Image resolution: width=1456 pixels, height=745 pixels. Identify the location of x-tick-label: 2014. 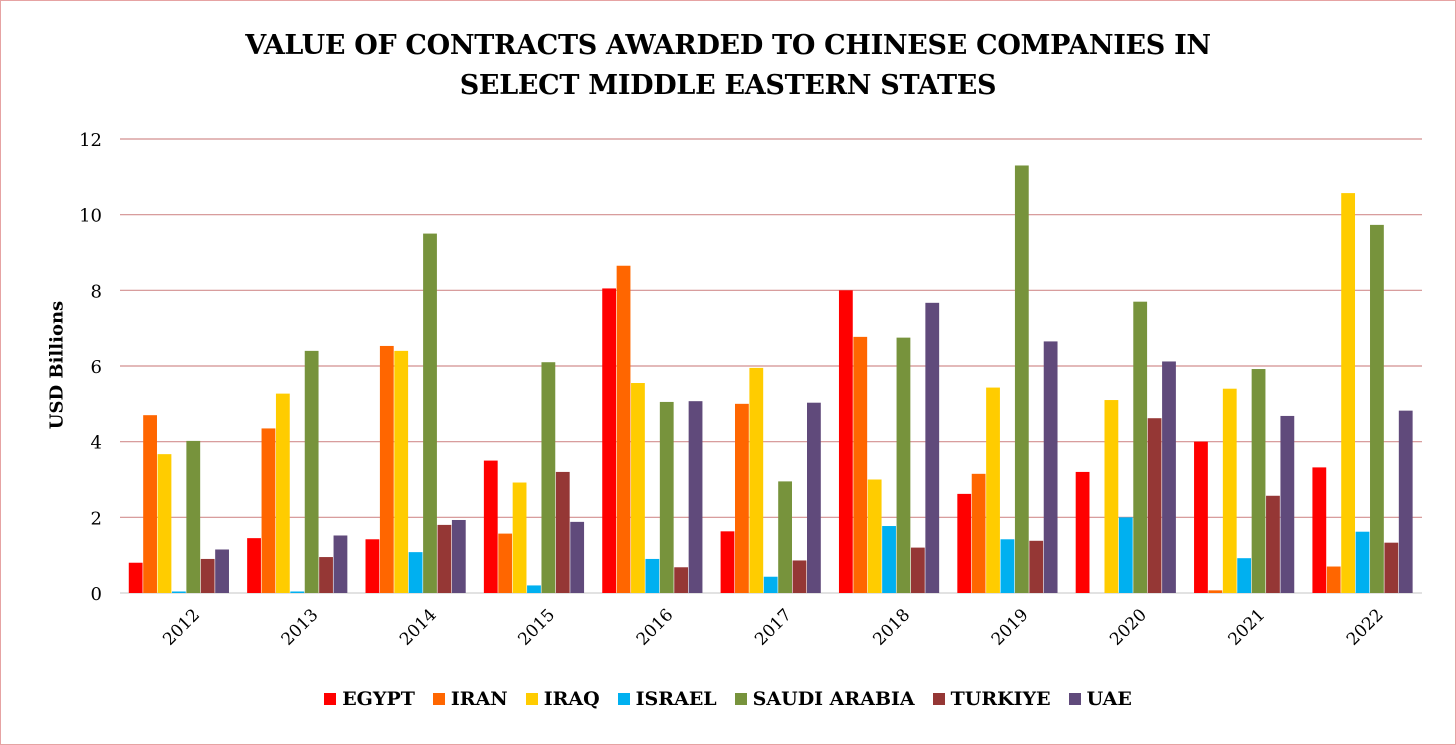
(418, 627).